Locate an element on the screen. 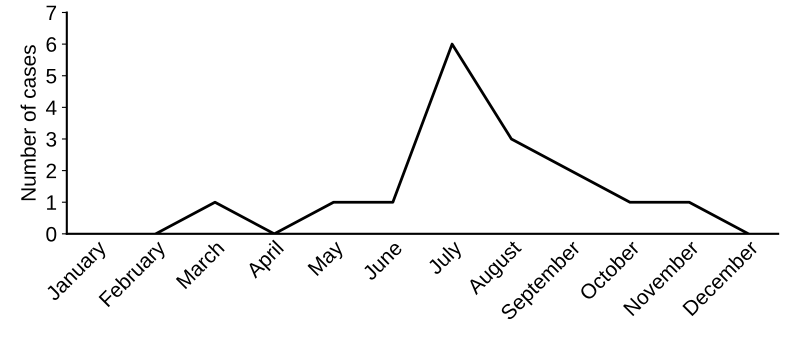  y-tick-label: 4 is located at coordinates (51, 107).